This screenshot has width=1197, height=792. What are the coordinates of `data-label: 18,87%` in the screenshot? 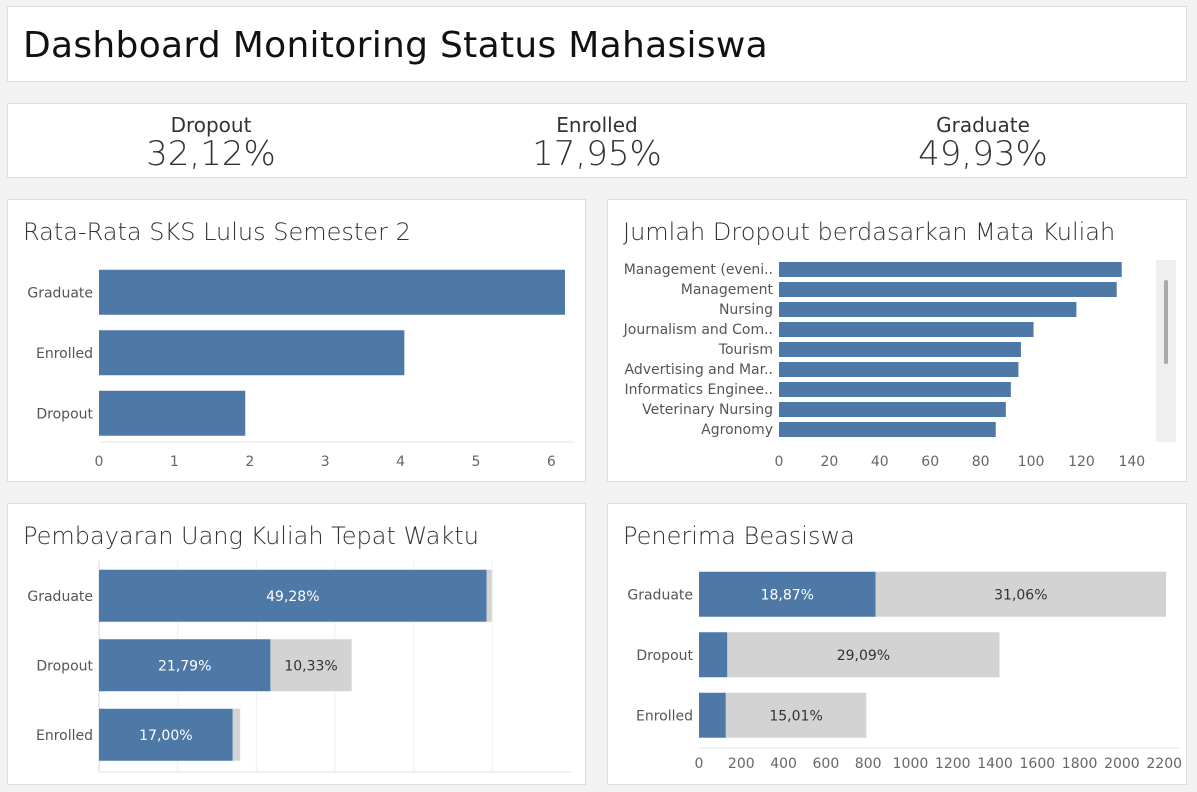 It's located at (787, 595).